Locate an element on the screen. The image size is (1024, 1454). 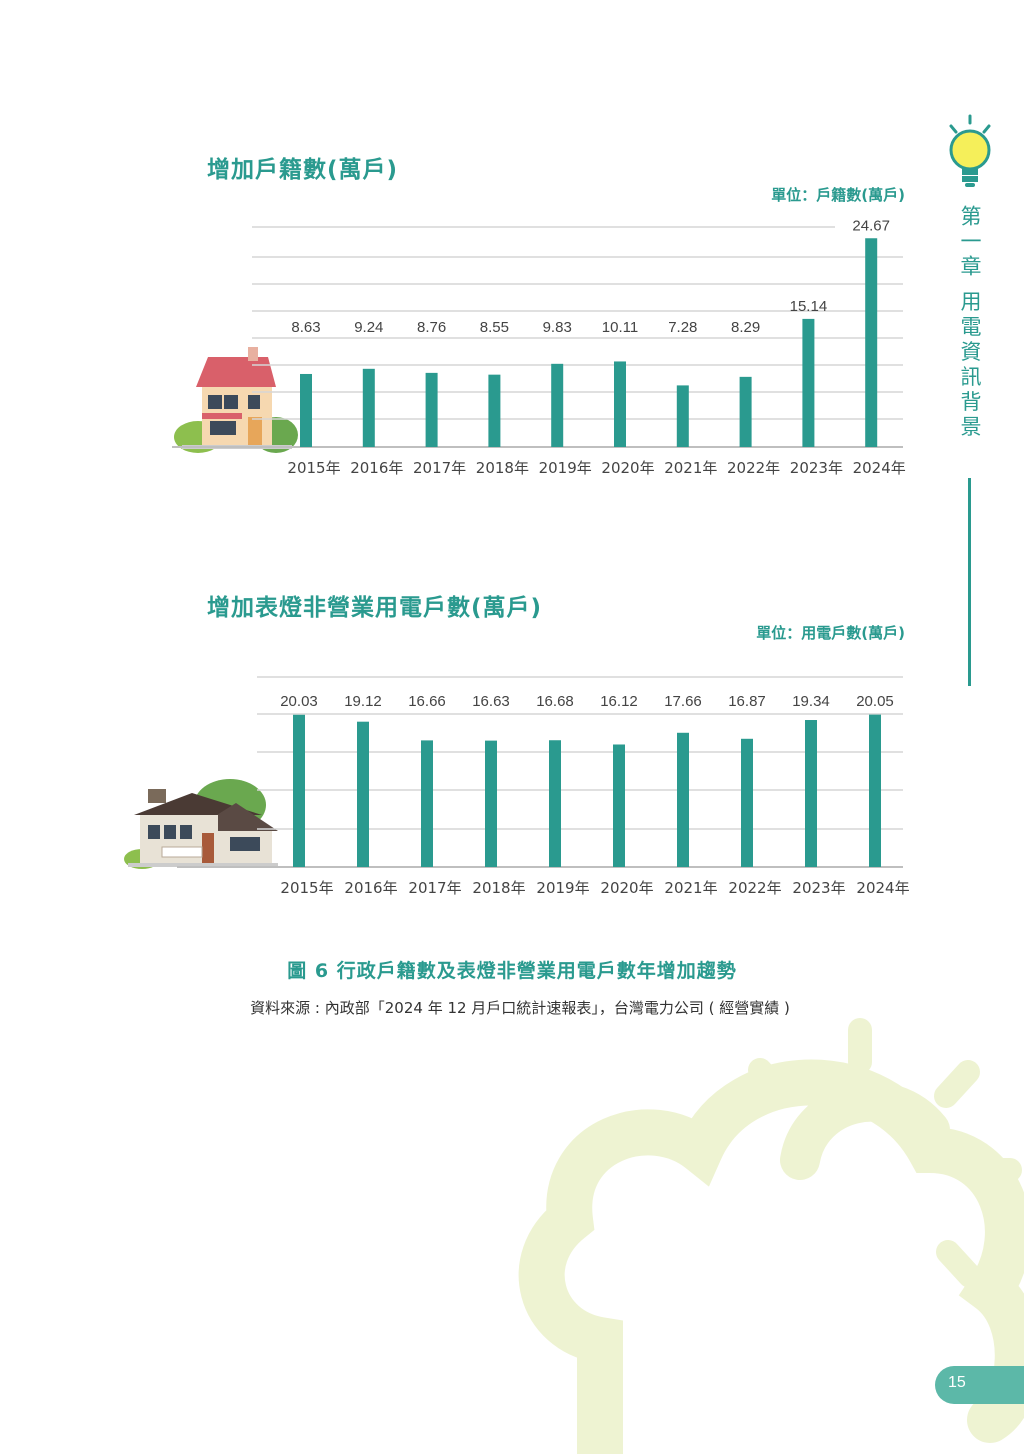
data-label: 8.63 is located at coordinates (305, 327).